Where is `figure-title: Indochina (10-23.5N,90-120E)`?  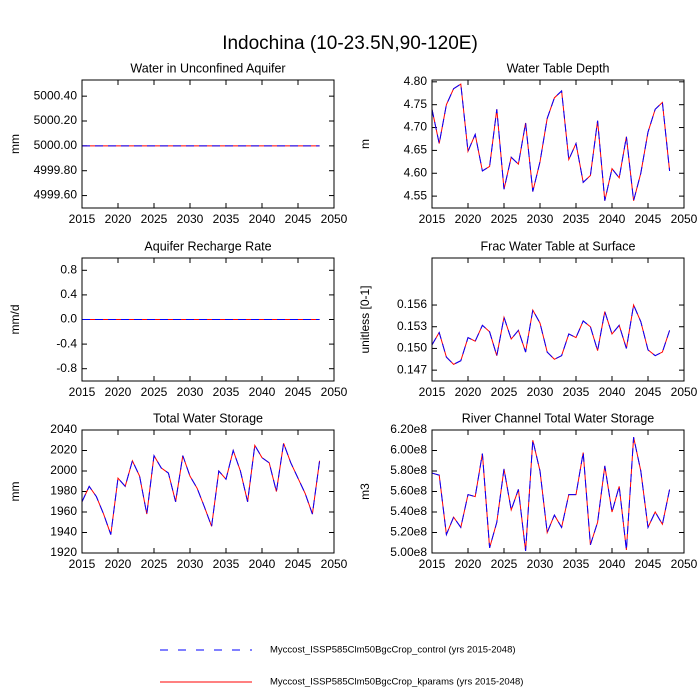
figure-title: Indochina (10-23.5N,90-120E) is located at coordinates (350, 43).